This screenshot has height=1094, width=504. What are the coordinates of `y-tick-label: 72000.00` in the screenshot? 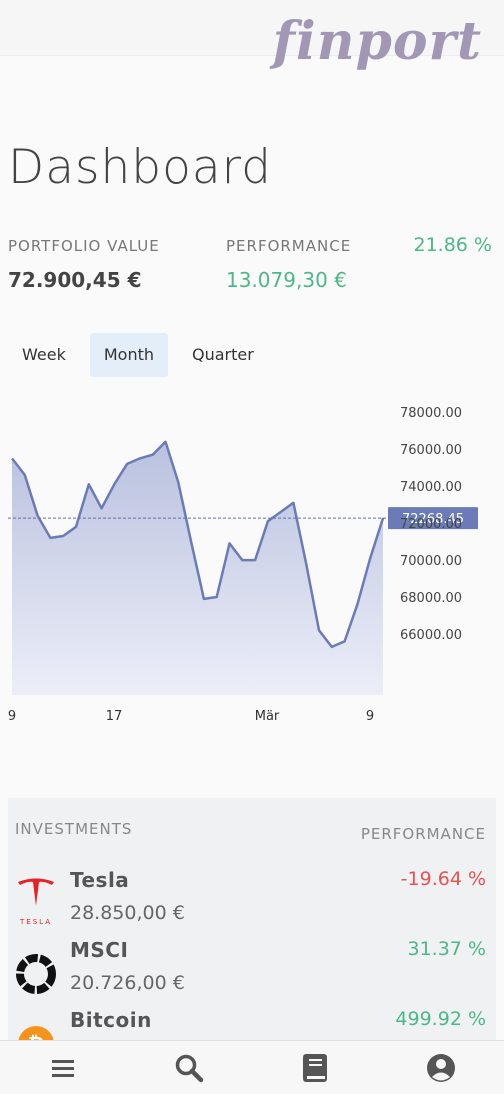 It's located at (431, 524).